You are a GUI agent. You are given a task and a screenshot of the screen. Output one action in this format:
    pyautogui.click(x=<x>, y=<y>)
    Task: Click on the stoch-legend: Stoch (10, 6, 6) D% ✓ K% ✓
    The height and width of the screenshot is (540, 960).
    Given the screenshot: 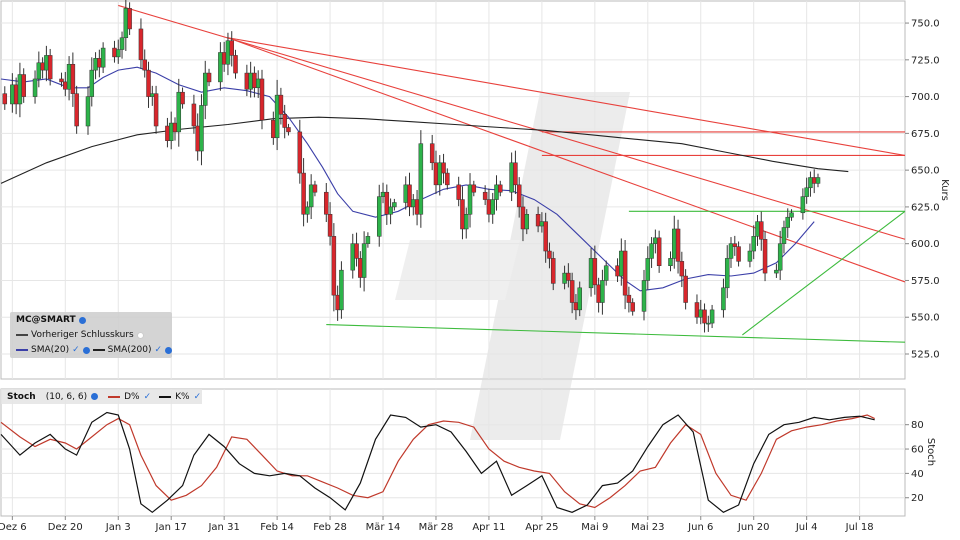 What is the action you would take?
    pyautogui.click(x=101, y=396)
    